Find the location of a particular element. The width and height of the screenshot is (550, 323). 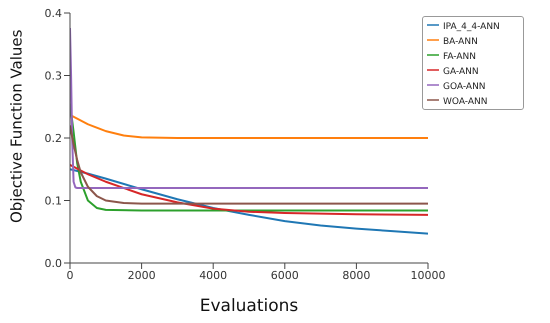

x-tick-label: 2000 is located at coordinates (142, 275).